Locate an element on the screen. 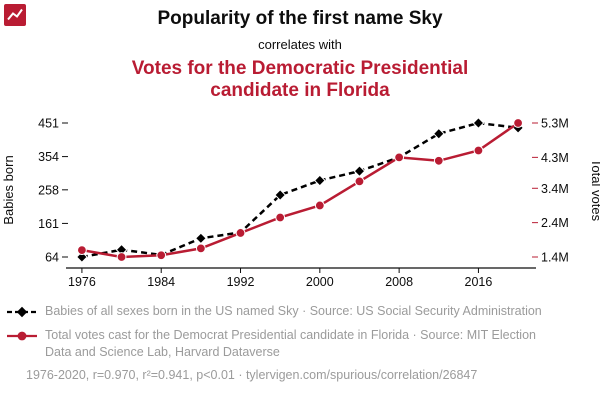  left-tick-label: 161 is located at coordinates (48, 224).